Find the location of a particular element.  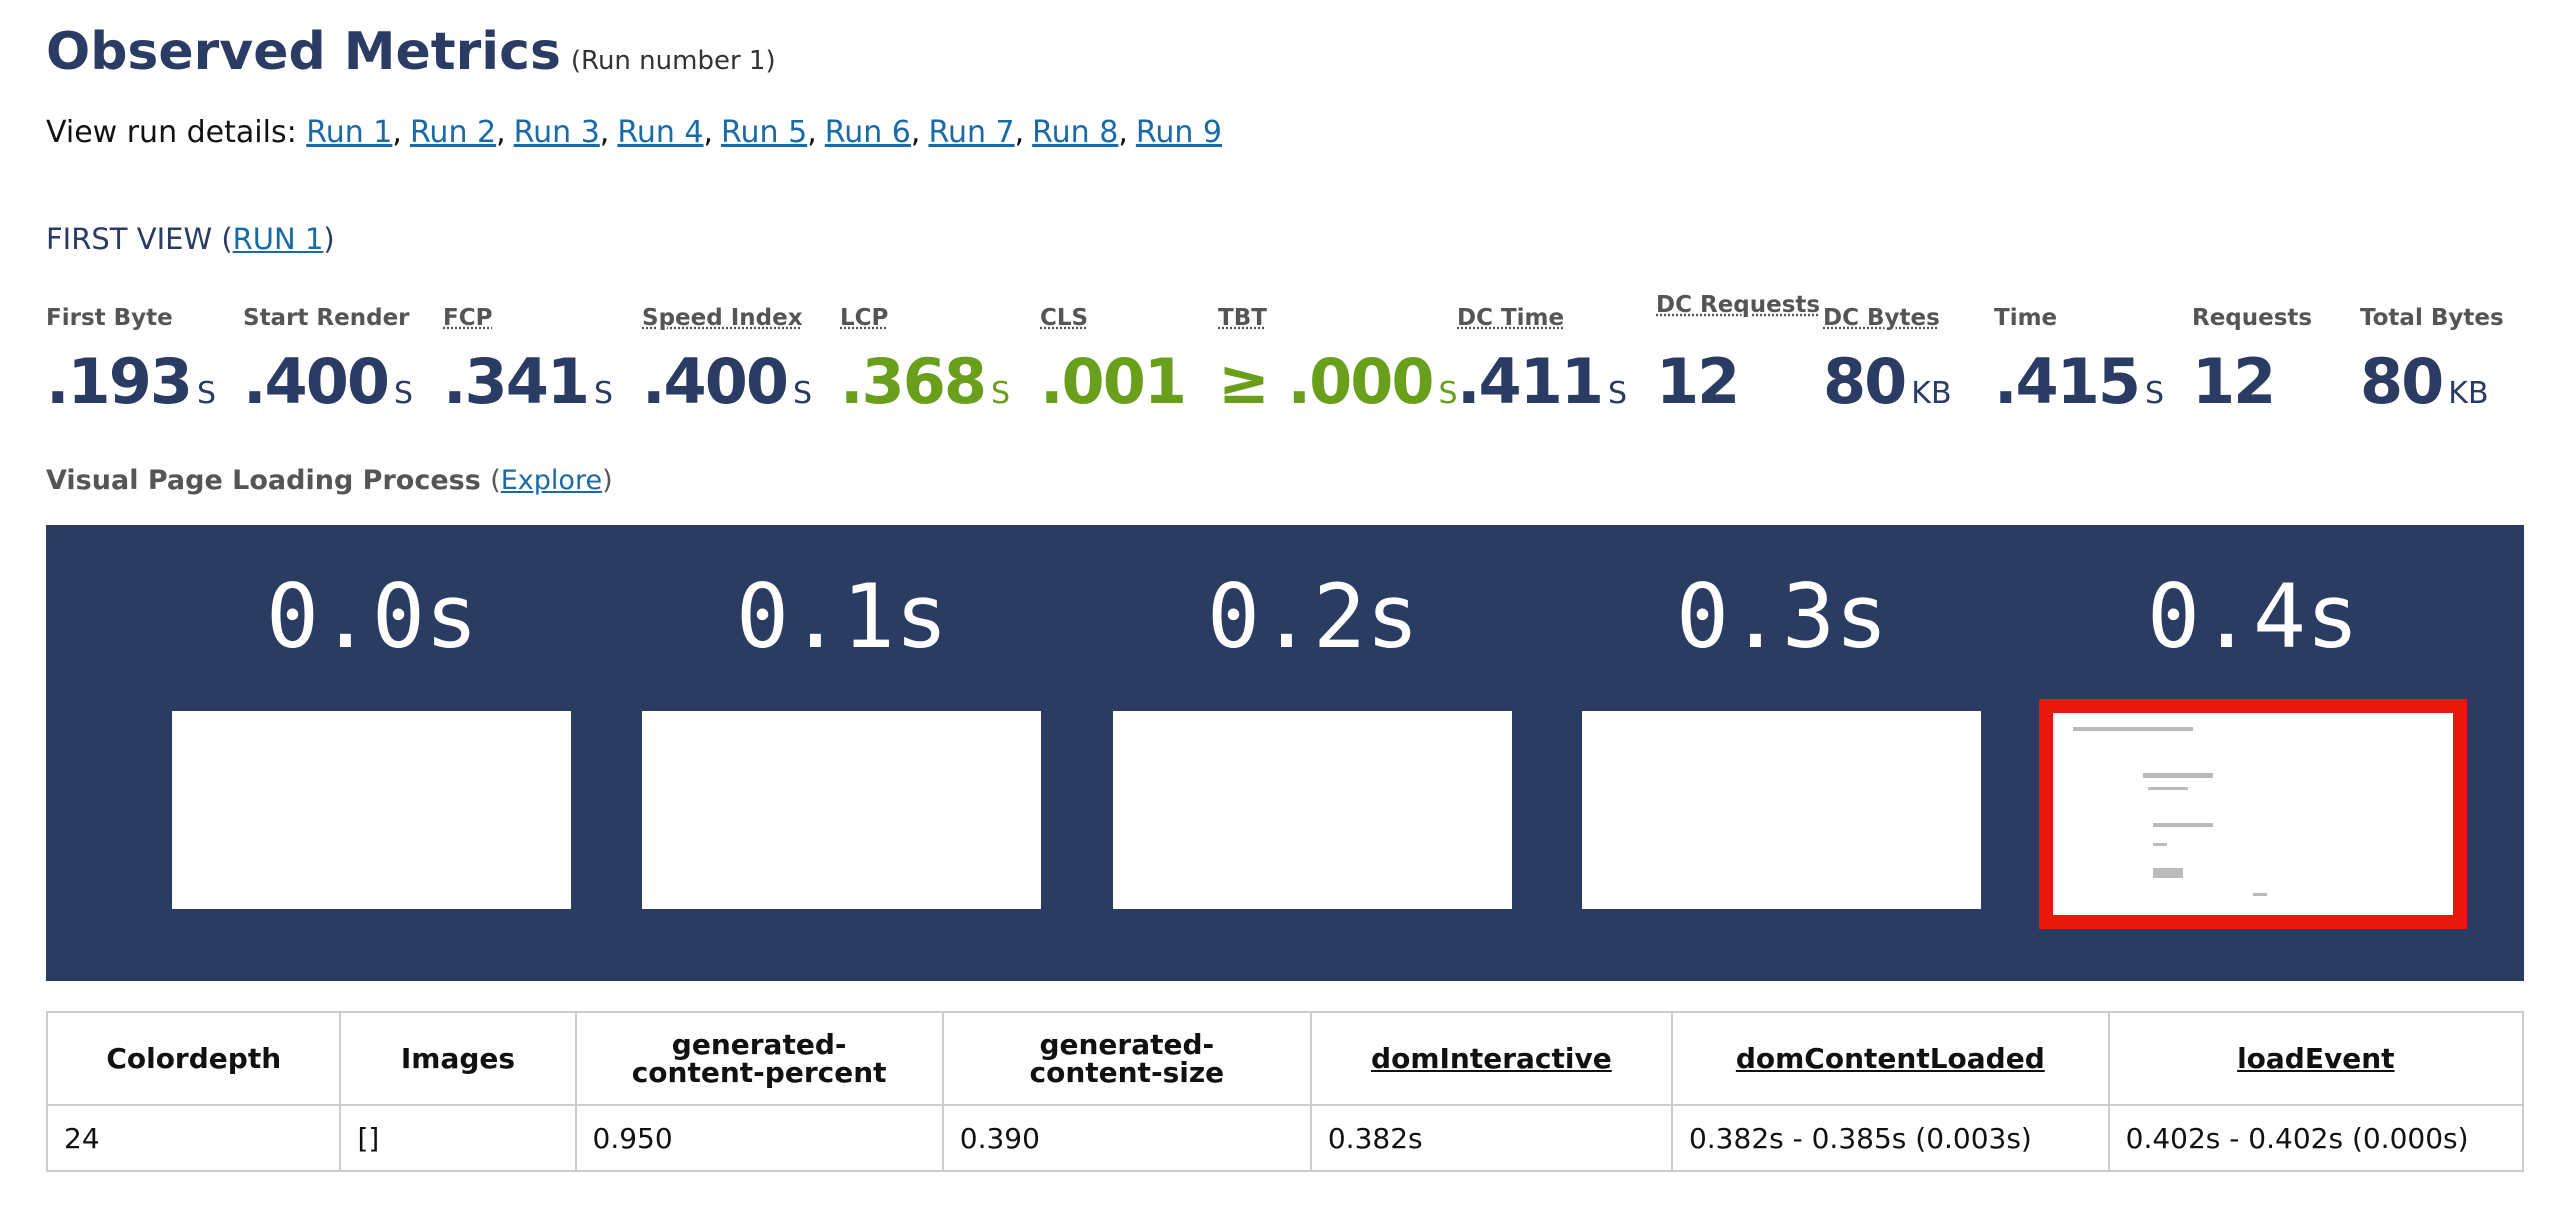

metric-value: ≥ .000 S is located at coordinates (1338, 381).